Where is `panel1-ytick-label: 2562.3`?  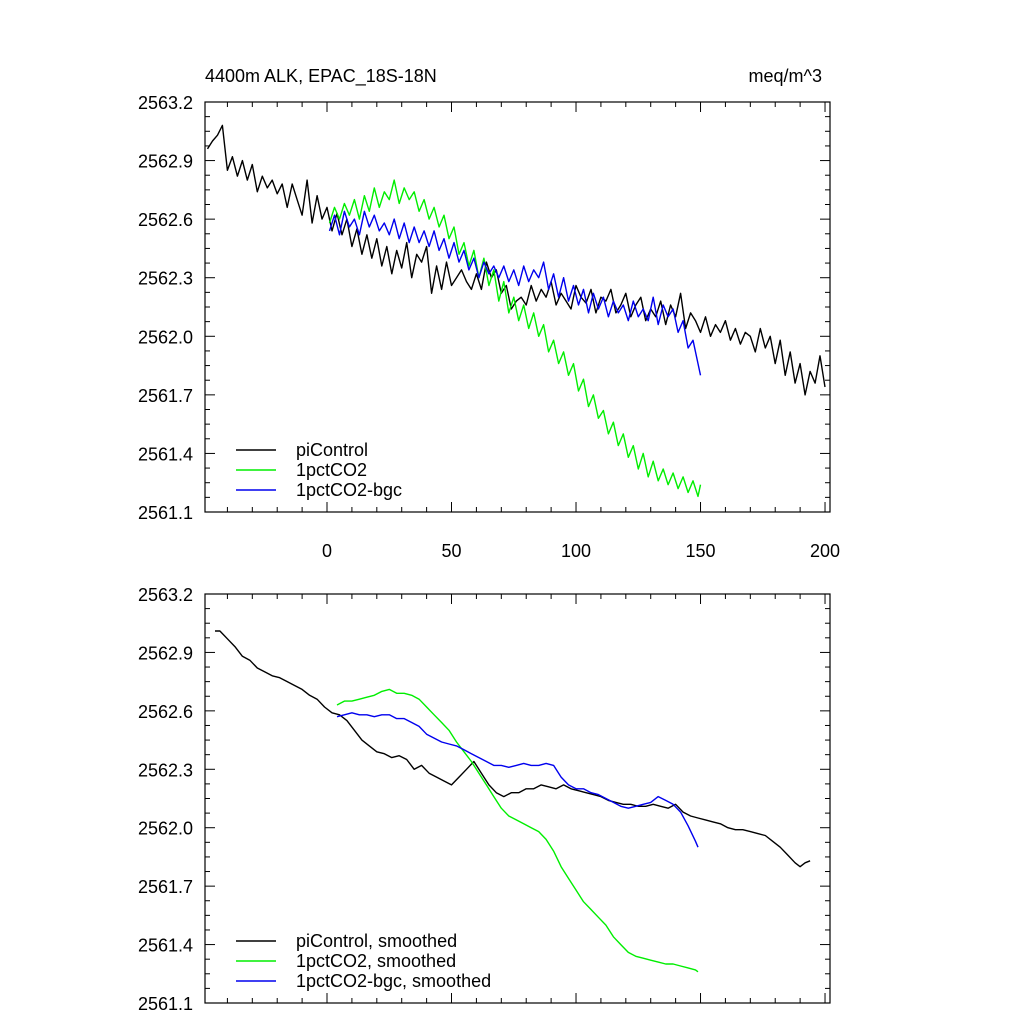 panel1-ytick-label: 2562.3 is located at coordinates (165, 279).